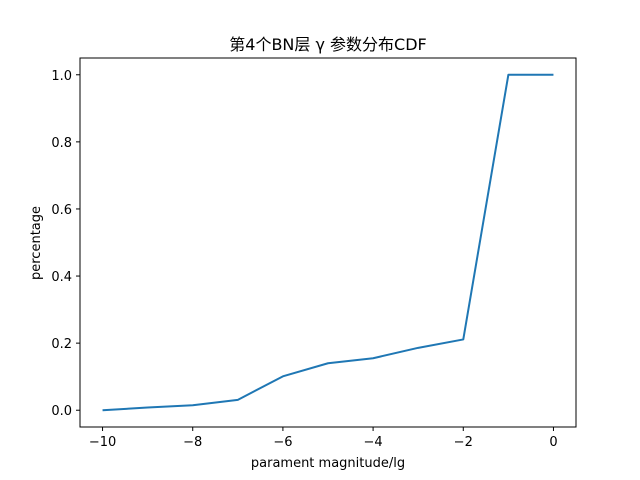  What do you see at coordinates (36, 243) in the screenshot?
I see `y-axis-label: percentage` at bounding box center [36, 243].